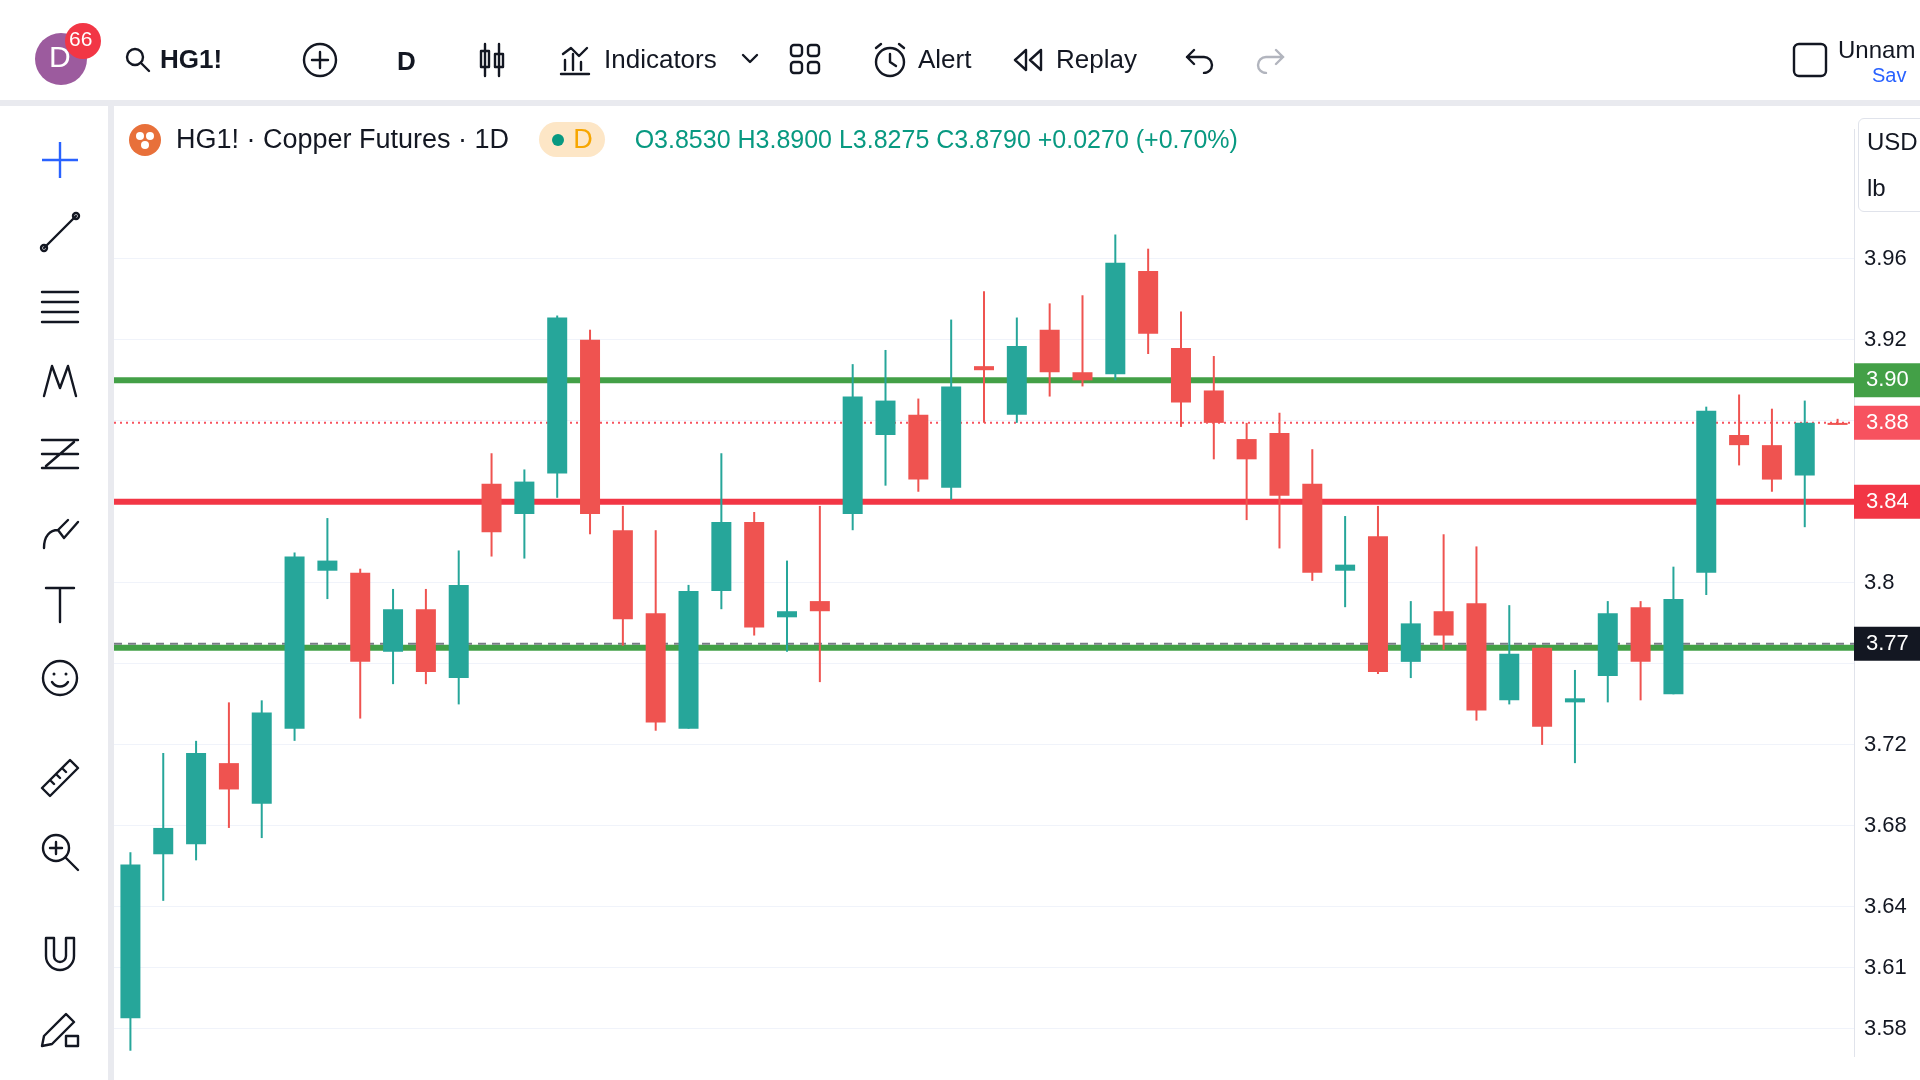  Describe the element at coordinates (1885, 824) in the screenshot. I see `y-tick-label: 3.68` at that location.